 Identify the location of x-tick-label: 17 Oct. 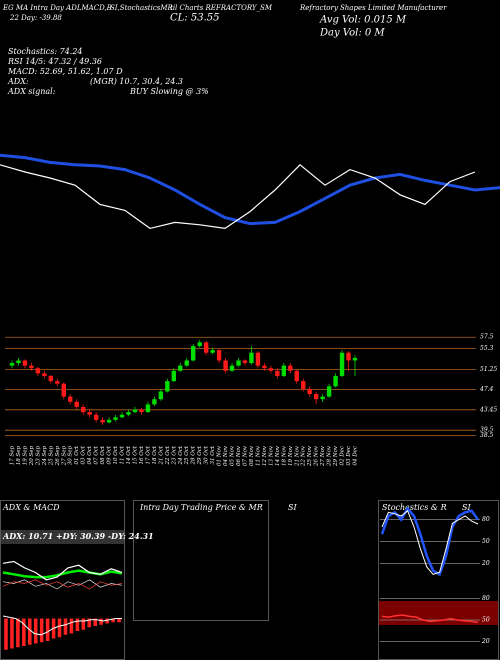
(148, 454).